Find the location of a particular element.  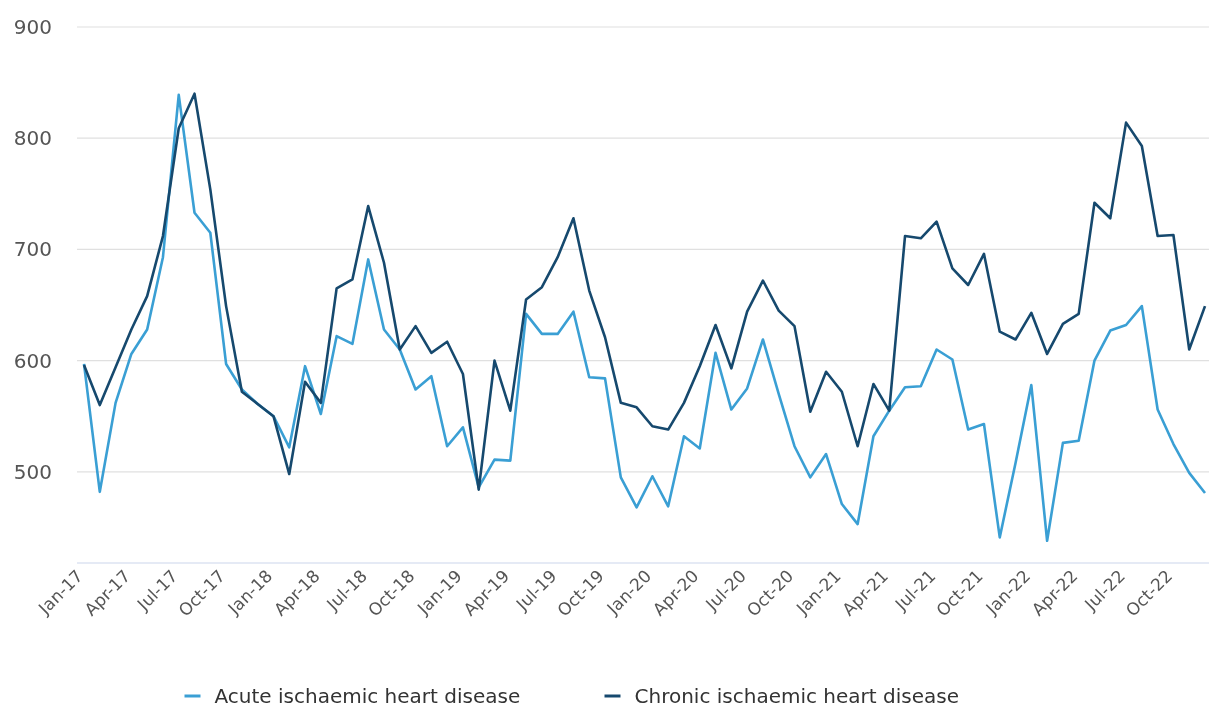

y-tick-label: 900 is located at coordinates (32, 27).